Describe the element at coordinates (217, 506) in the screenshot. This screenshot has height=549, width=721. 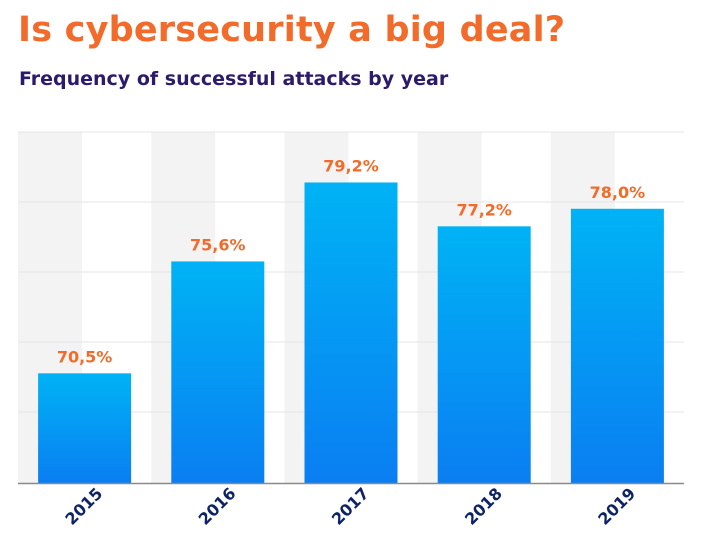
I see `tick-label-2016: 2016` at that location.